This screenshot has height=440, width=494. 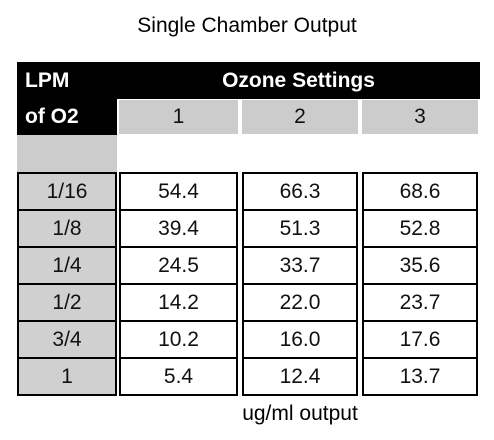 I want to click on header-lpm: LPM, so click(x=47, y=80).